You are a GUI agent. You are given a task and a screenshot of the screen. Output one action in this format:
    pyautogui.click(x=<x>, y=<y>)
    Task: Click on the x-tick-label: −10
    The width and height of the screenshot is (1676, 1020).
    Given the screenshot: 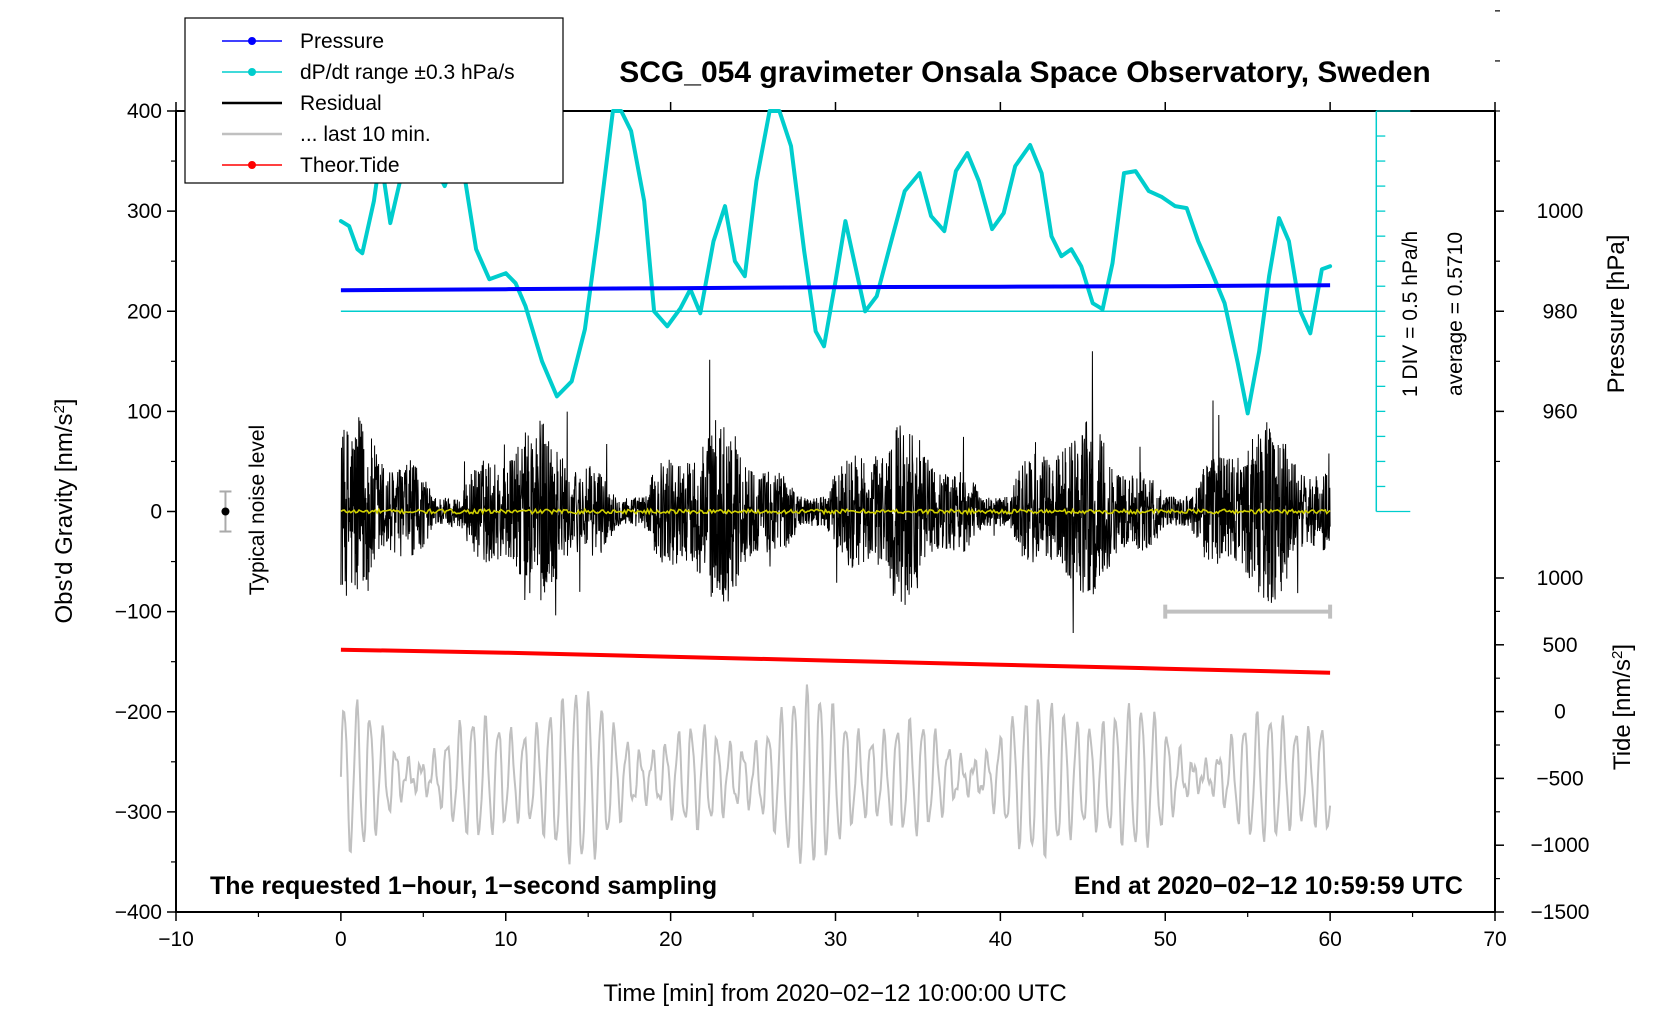 What is the action you would take?
    pyautogui.click(x=176, y=939)
    